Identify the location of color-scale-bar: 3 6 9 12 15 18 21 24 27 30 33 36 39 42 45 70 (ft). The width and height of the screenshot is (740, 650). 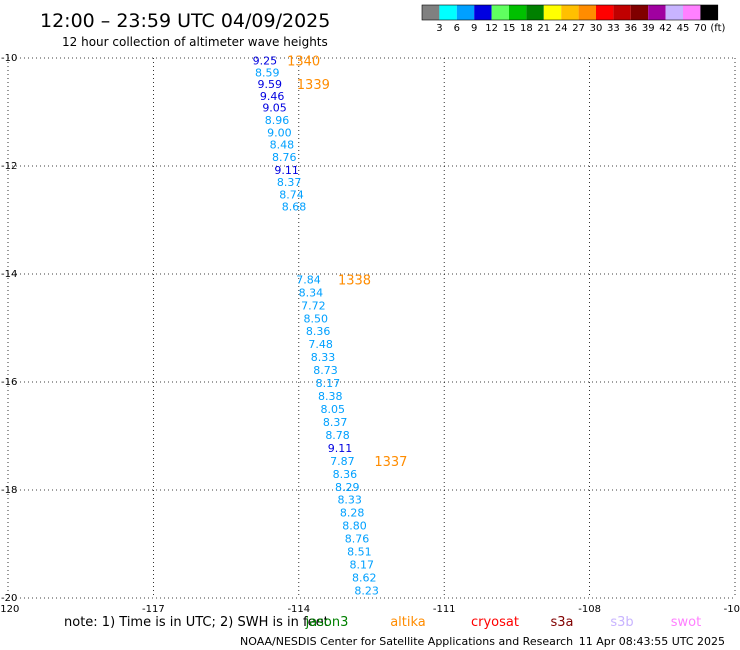
(573, 19).